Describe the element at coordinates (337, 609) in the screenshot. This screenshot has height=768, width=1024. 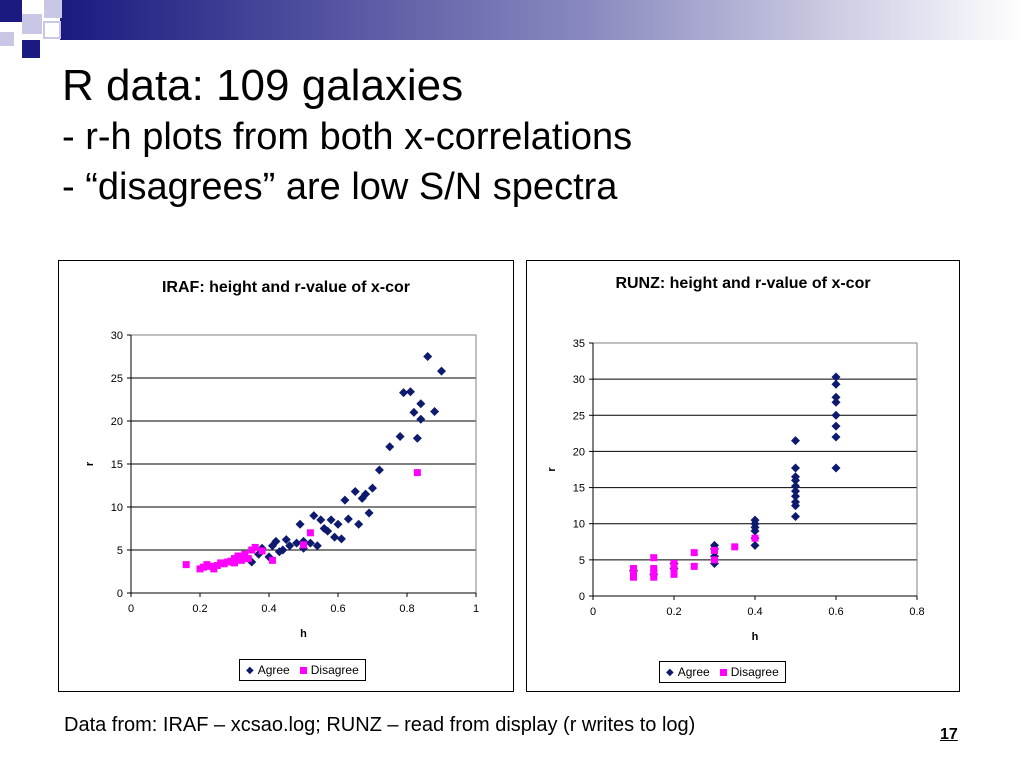
I see `iraf-x-tick-label: 0.6` at that location.